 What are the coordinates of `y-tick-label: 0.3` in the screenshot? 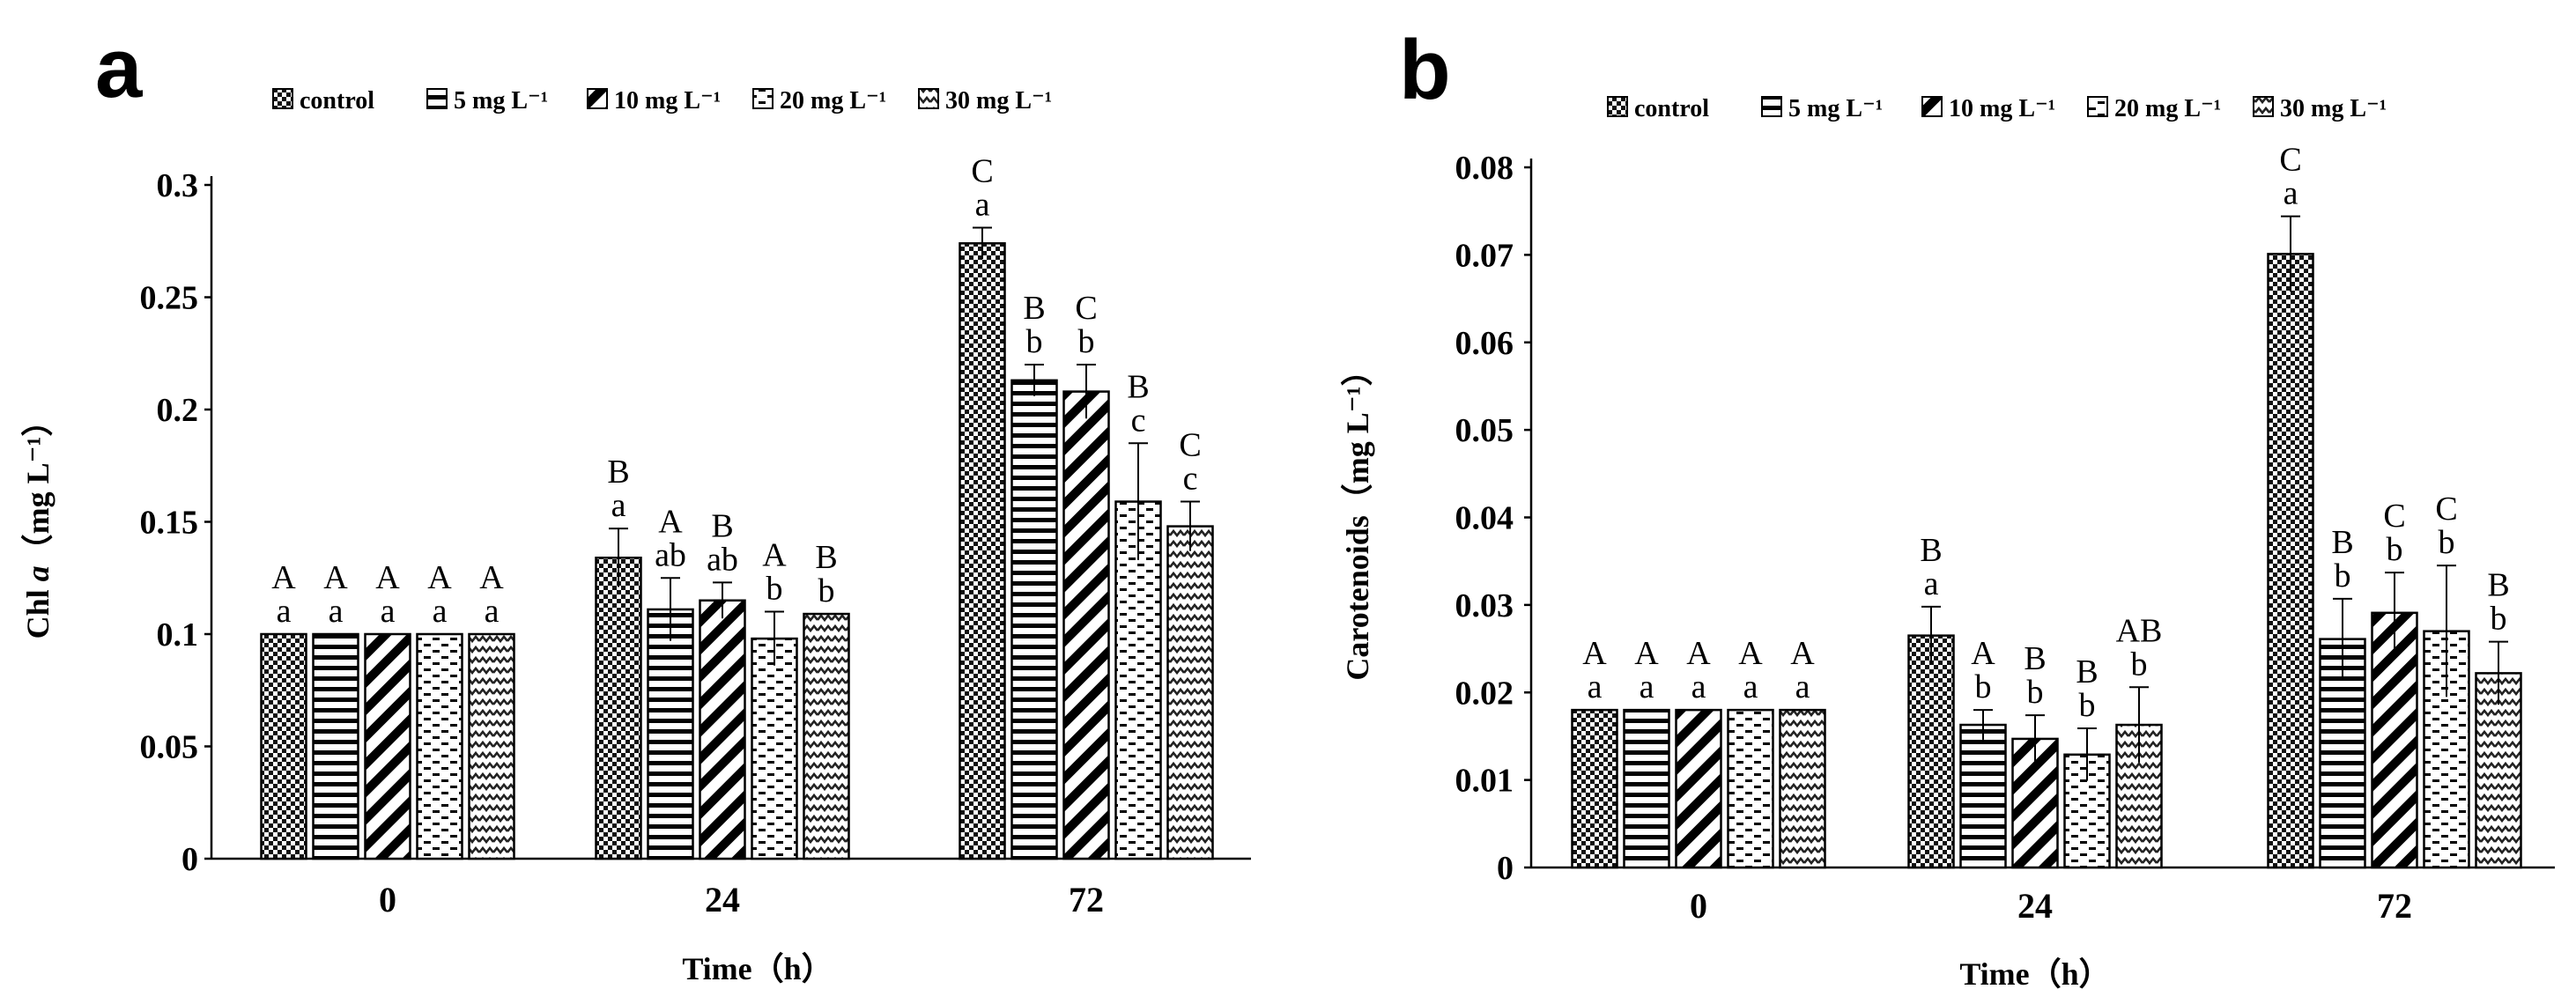 It's located at (178, 186).